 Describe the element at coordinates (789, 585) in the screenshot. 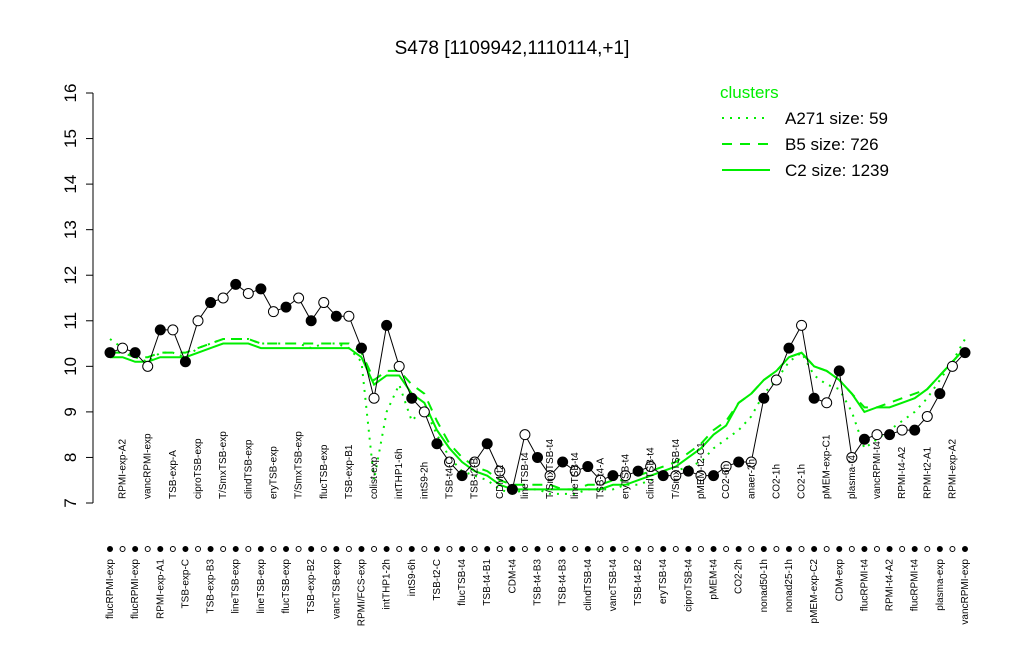

I see `x-tick-label: nonad25-1h` at that location.